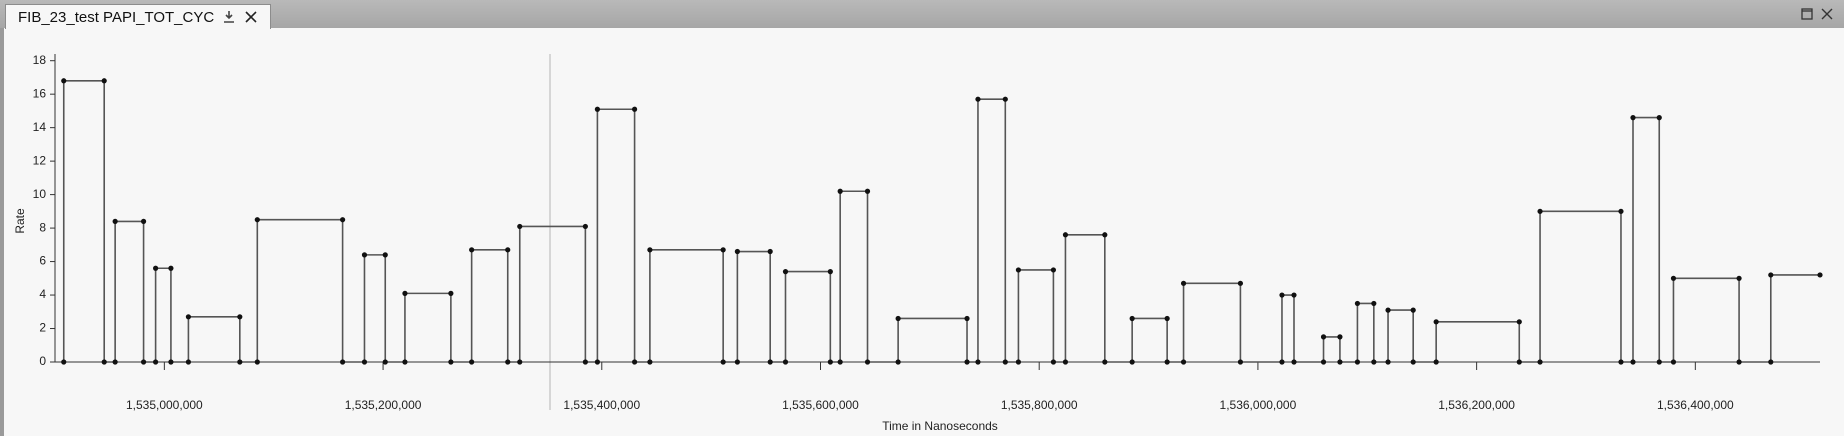 The width and height of the screenshot is (1844, 436). I want to click on x-tick-label: 1,535,200,000, so click(383, 405).